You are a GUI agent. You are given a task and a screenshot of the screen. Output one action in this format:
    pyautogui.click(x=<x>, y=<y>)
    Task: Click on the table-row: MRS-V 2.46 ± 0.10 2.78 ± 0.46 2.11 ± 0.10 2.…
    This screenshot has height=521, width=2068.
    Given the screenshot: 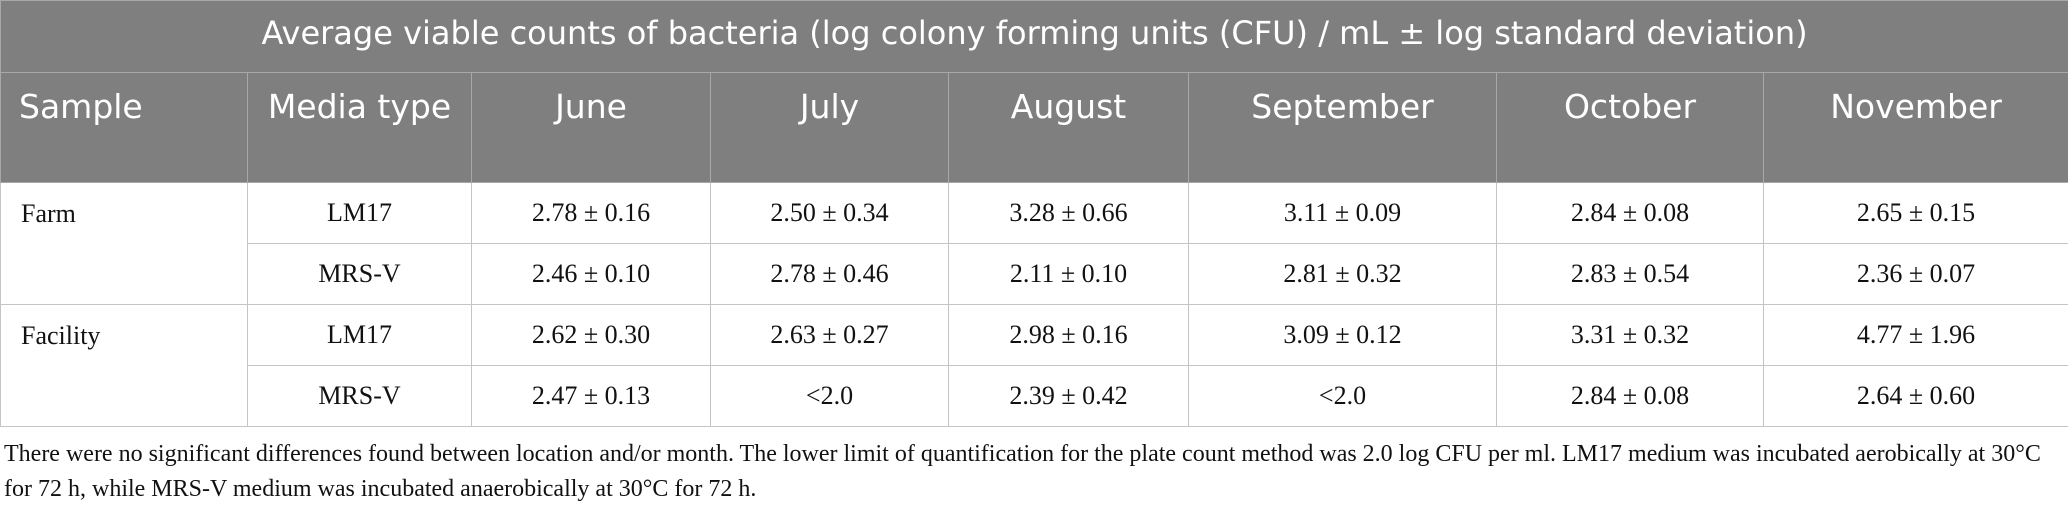 What is the action you would take?
    pyautogui.click(x=1034, y=274)
    